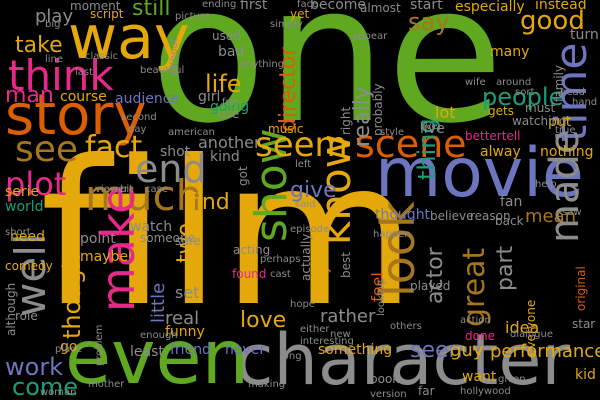 This screenshot has width=600, height=400. Describe the element at coordinates (99, 345) in the screenshot. I see `cloud-word: problem` at that location.